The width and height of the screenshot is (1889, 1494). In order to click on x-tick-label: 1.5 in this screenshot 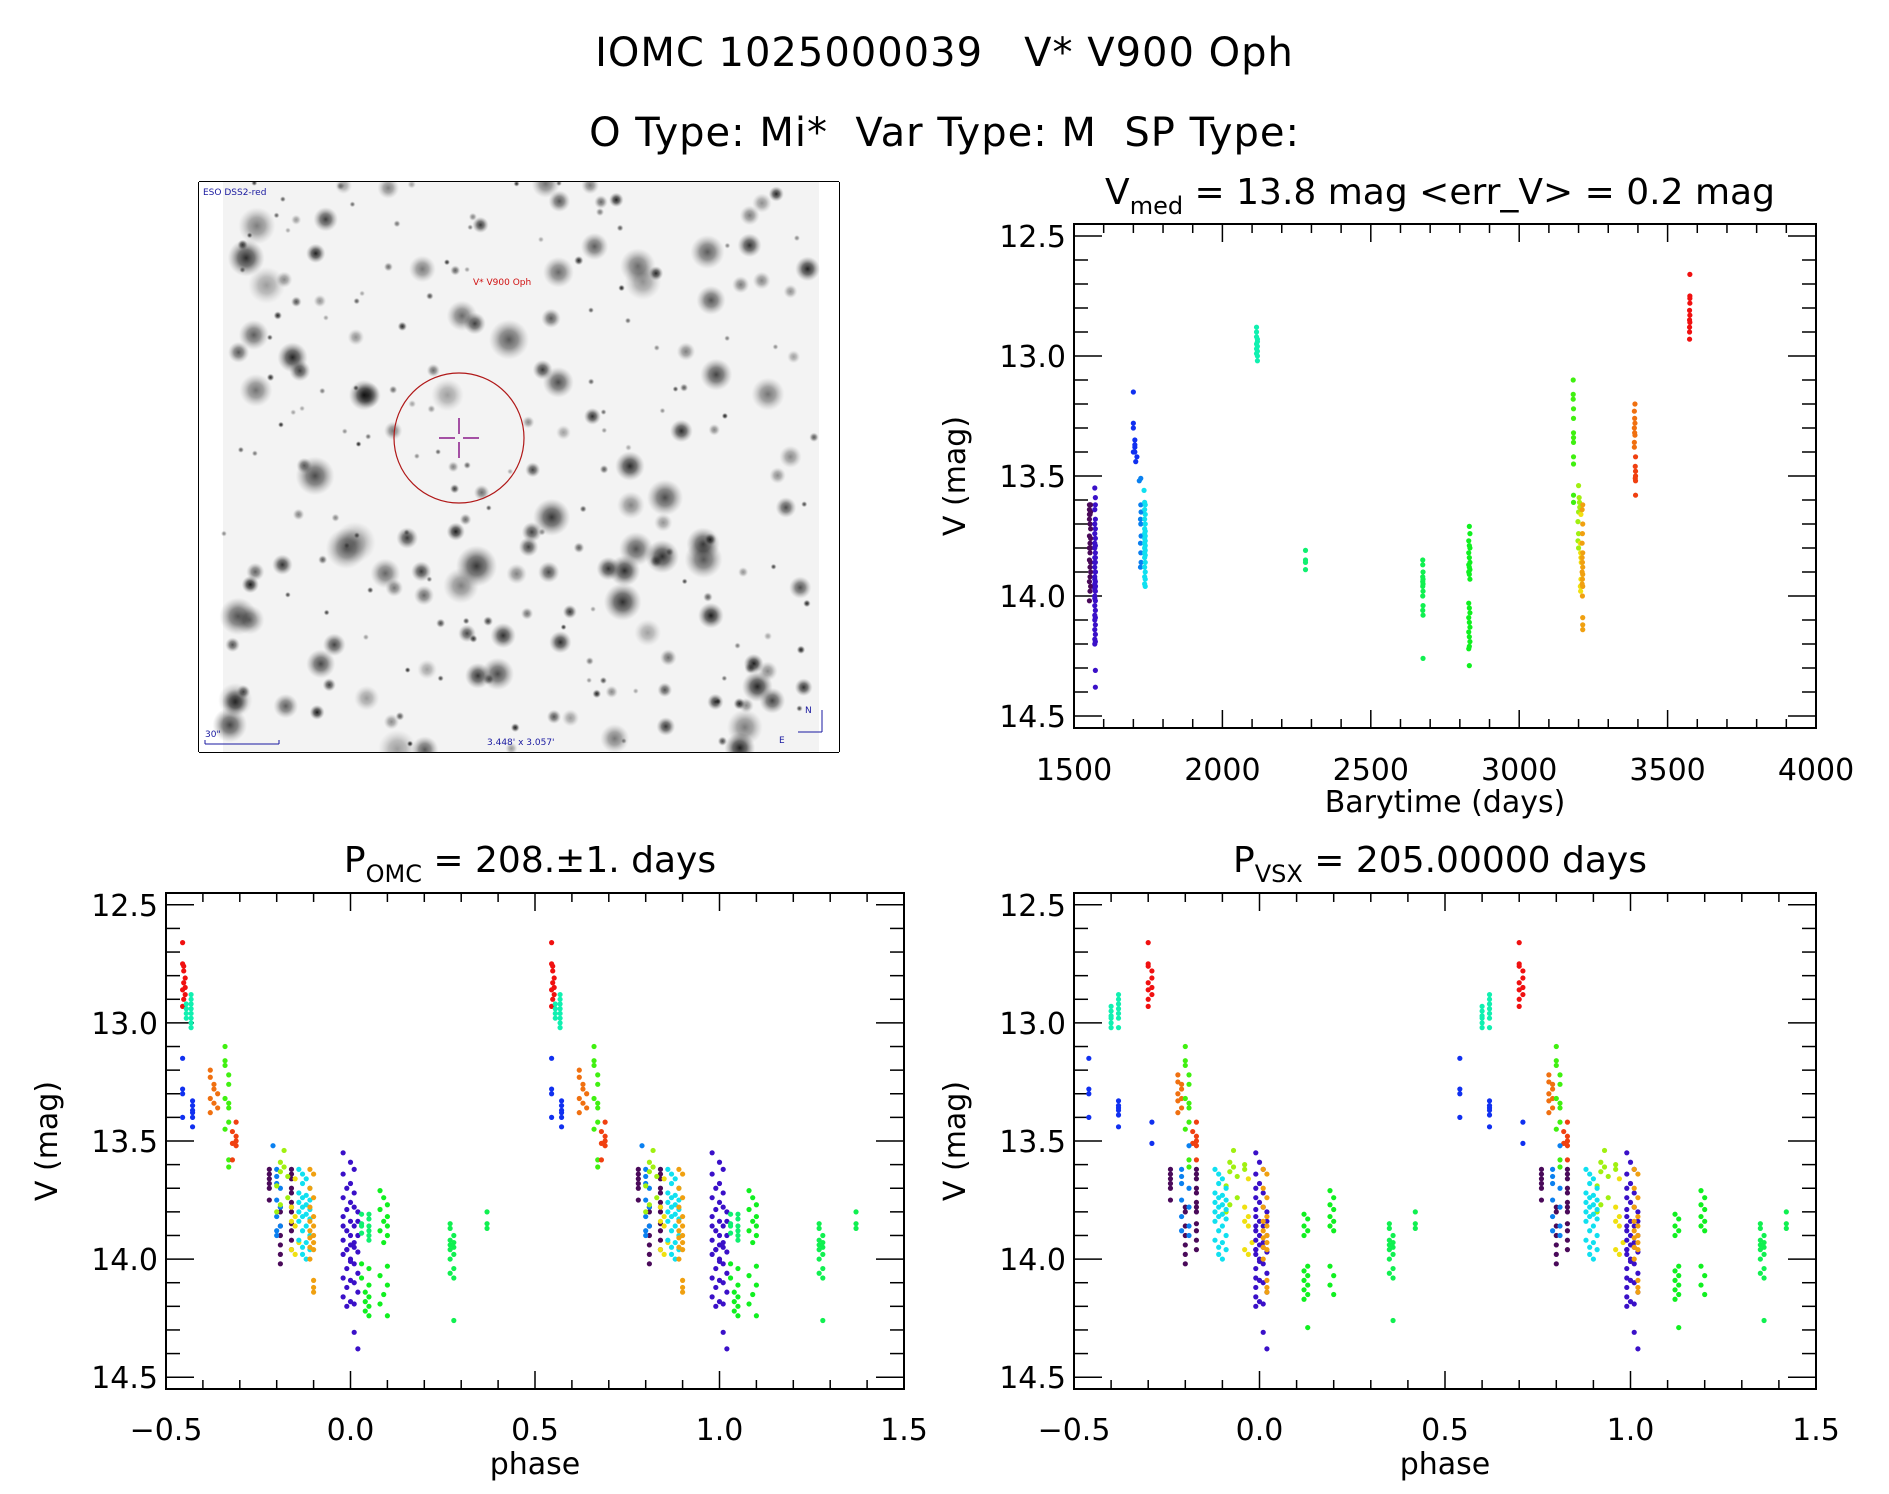, I will do `click(1816, 1430)`.